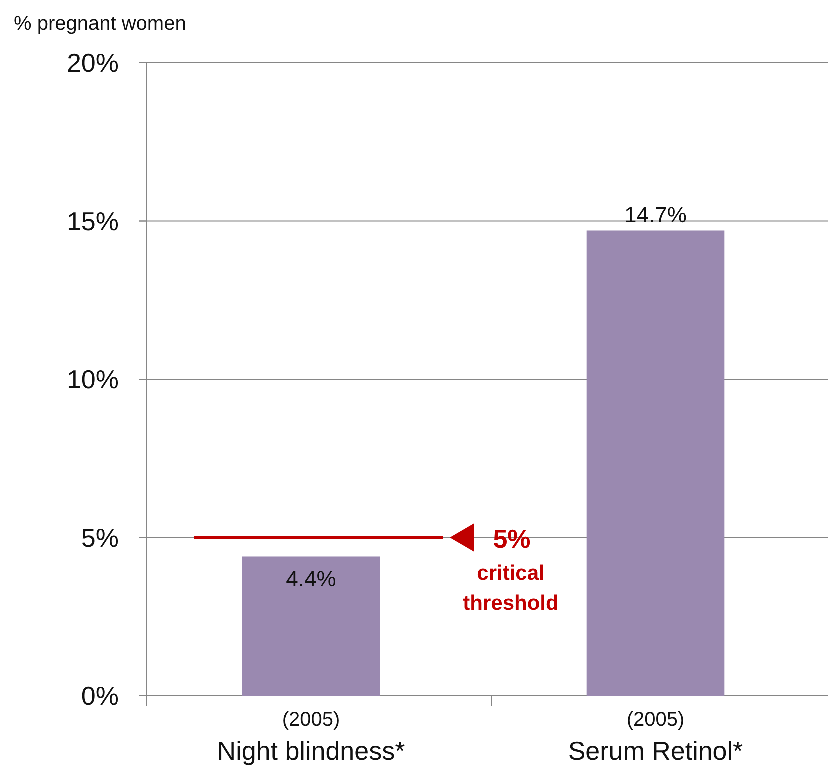 This screenshot has height=767, width=828. What do you see at coordinates (92, 379) in the screenshot?
I see `y-tick-label: 10%` at bounding box center [92, 379].